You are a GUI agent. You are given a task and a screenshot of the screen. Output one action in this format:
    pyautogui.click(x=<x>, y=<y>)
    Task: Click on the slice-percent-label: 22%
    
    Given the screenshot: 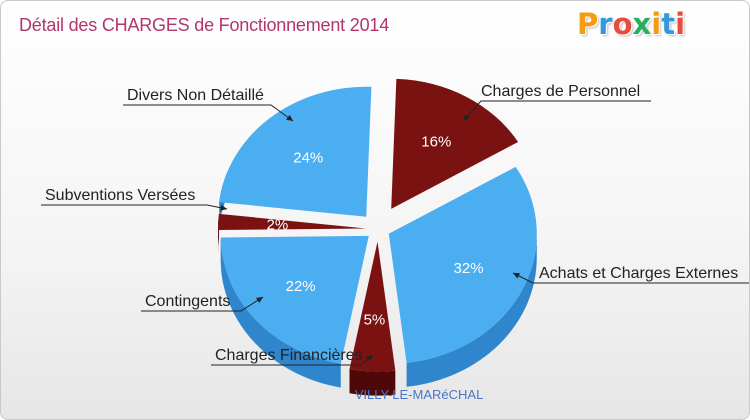 What is the action you would take?
    pyautogui.click(x=301, y=286)
    